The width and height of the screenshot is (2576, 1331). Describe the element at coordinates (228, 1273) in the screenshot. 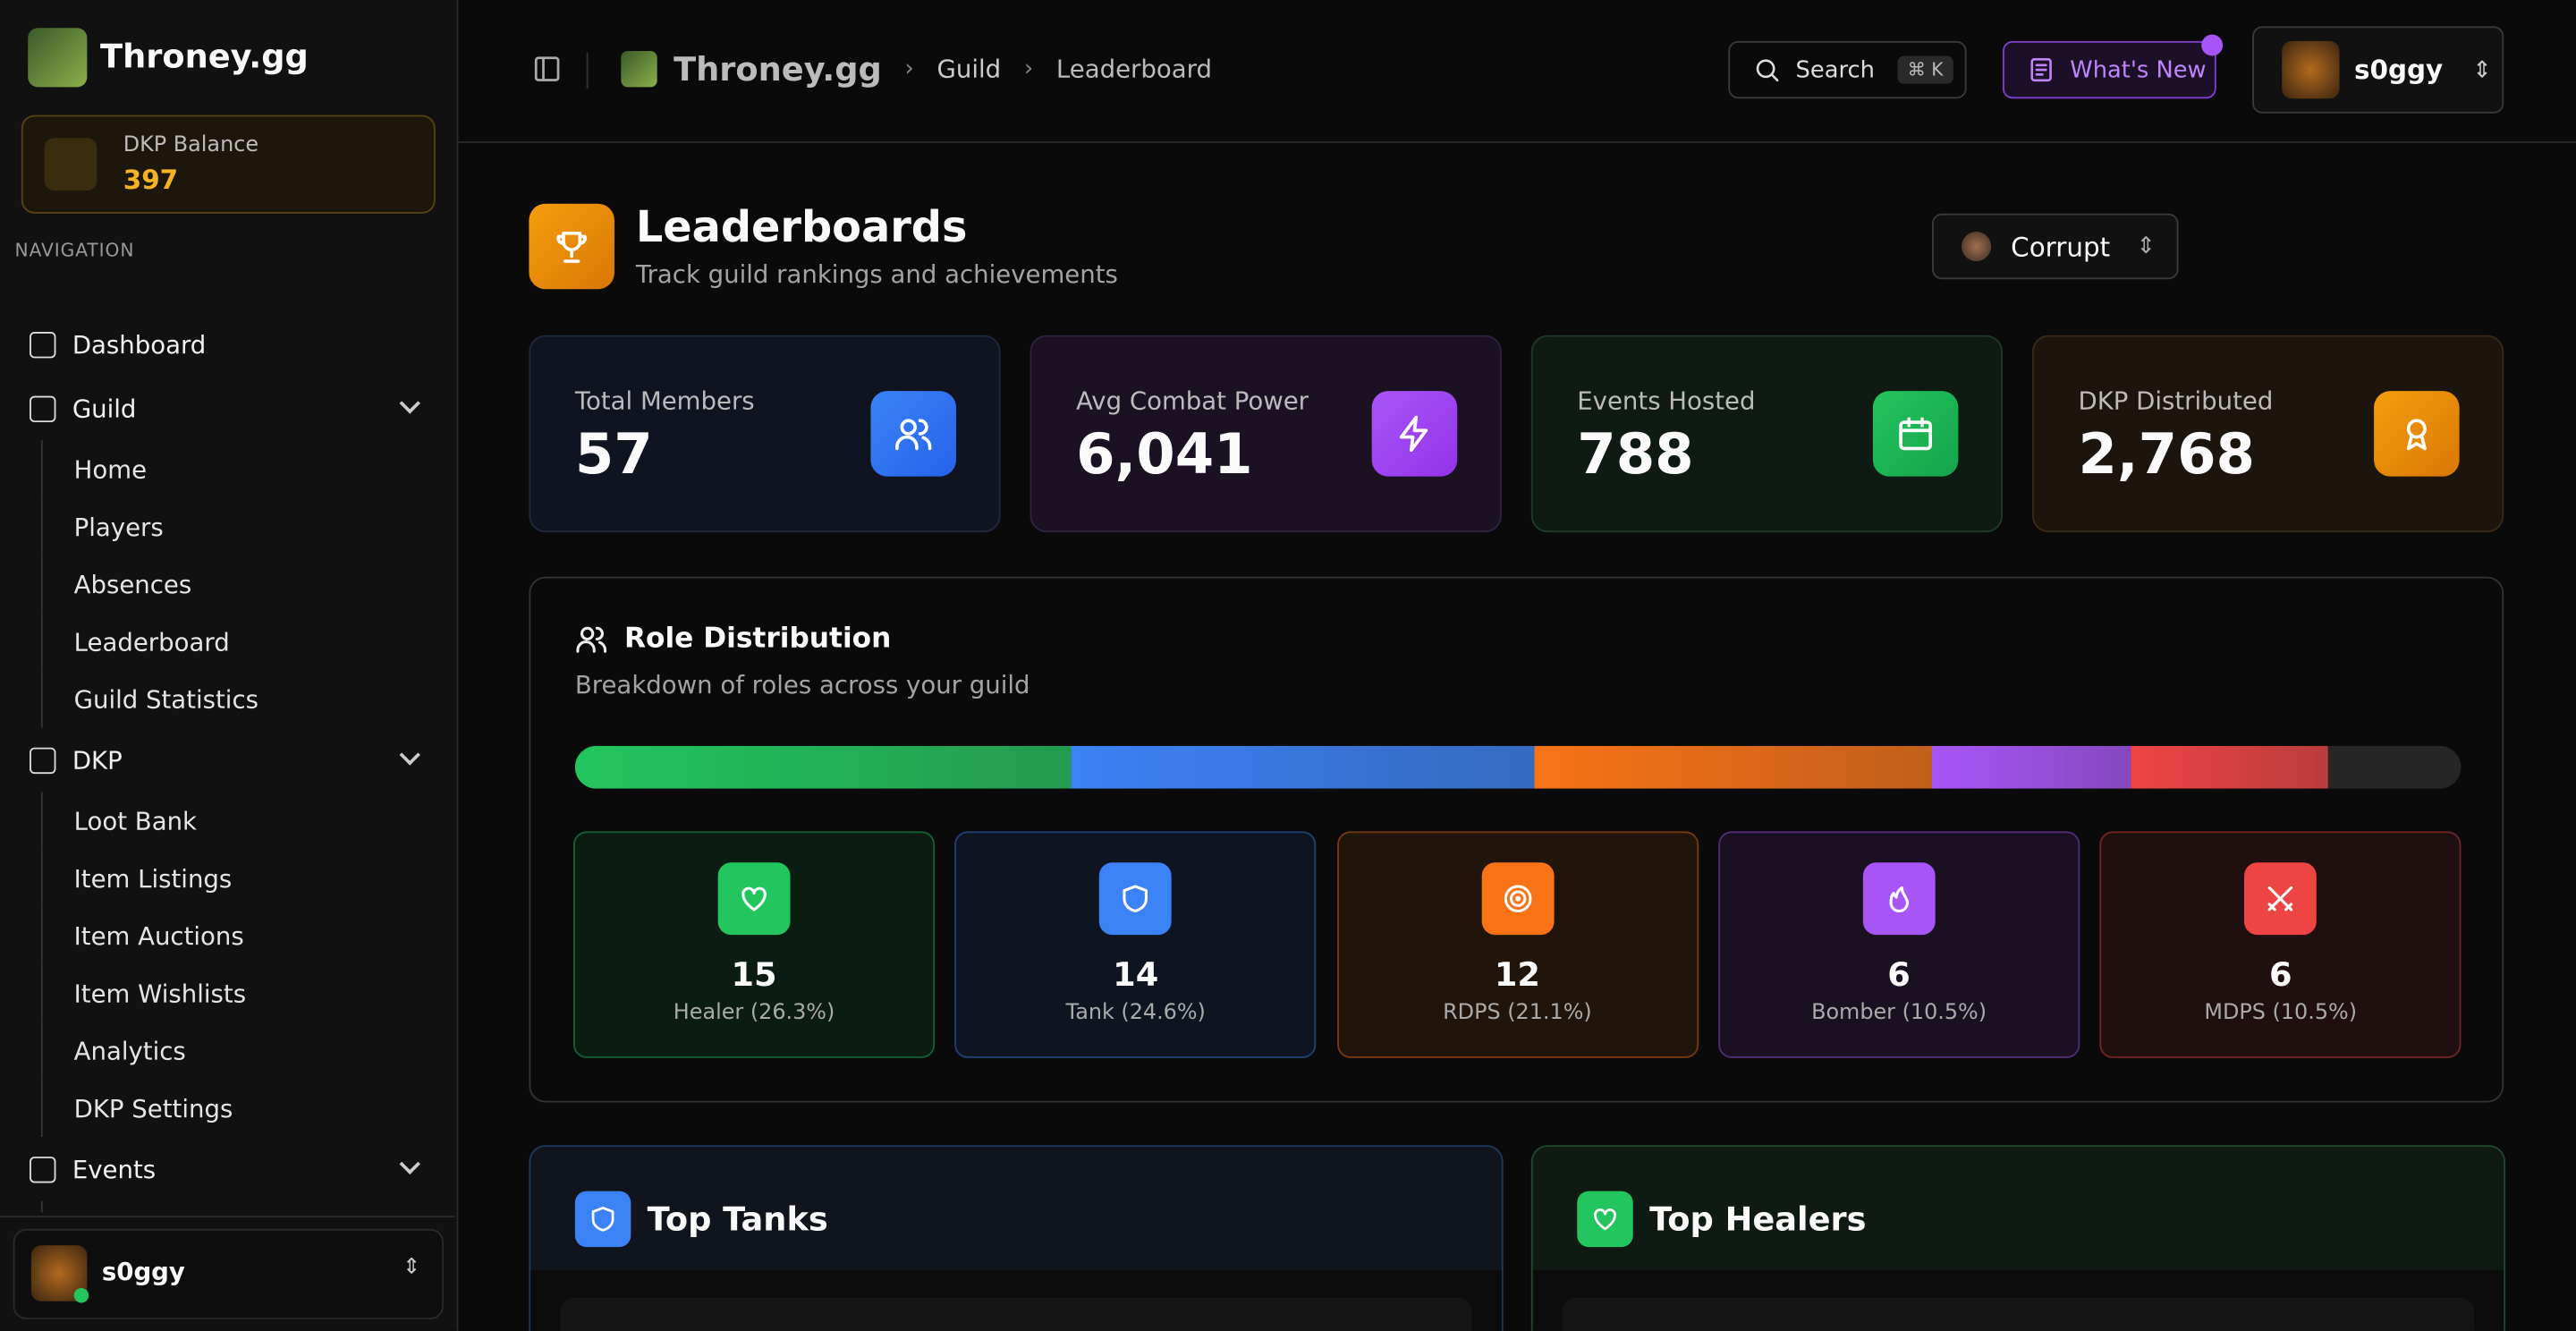

I see `user-menu: s0ggy ⇕` at that location.